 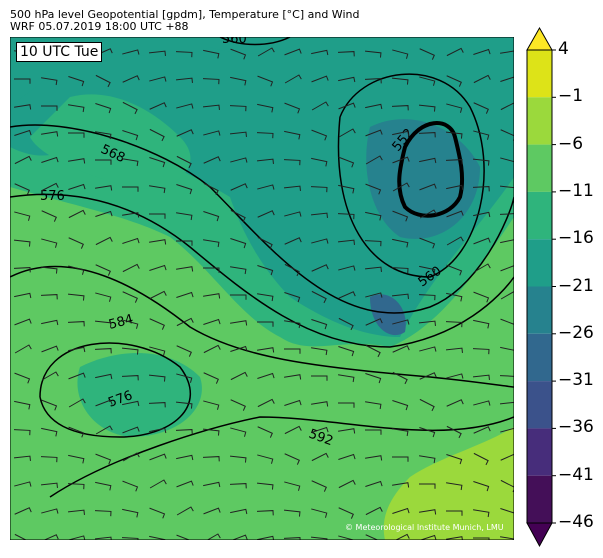 What do you see at coordinates (576, 332) in the screenshot?
I see `colorbar-tick-label: −26` at bounding box center [576, 332].